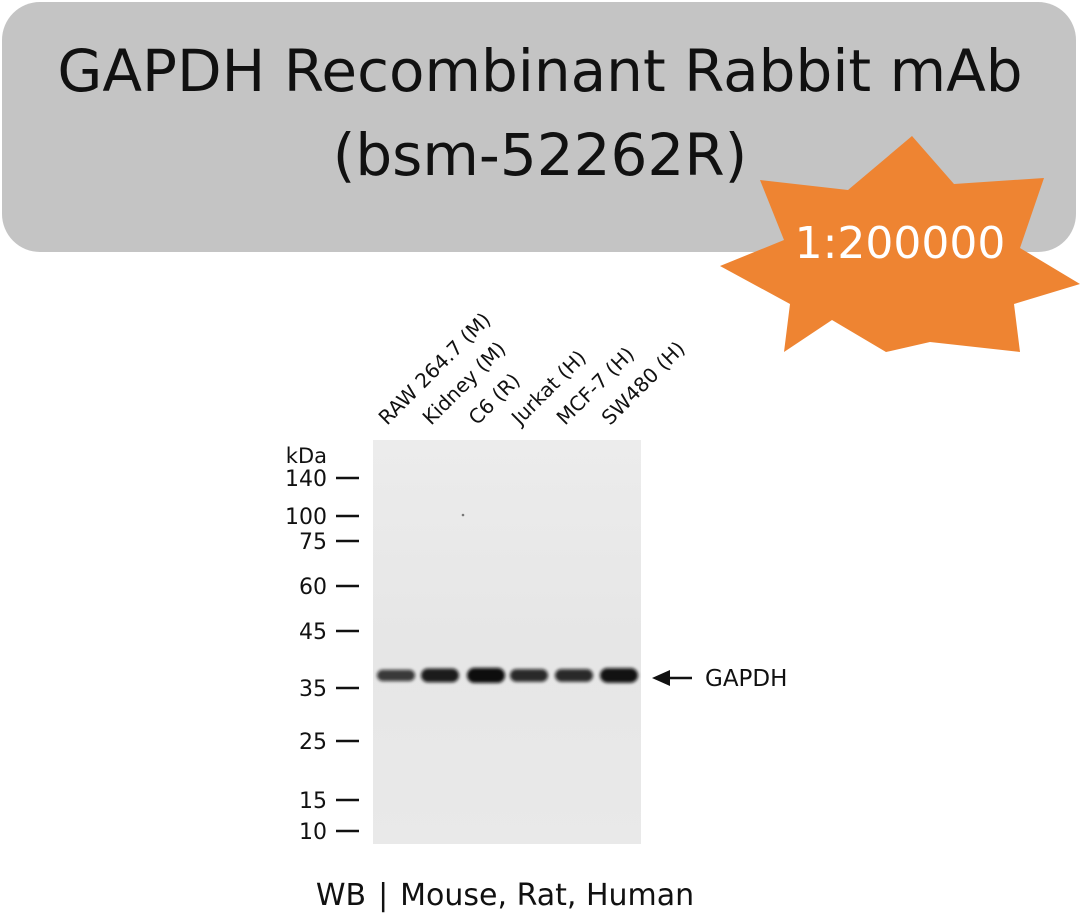 The image size is (1080, 923). Describe the element at coordinates (313, 689) in the screenshot. I see `marker-label-35: 35` at that location.